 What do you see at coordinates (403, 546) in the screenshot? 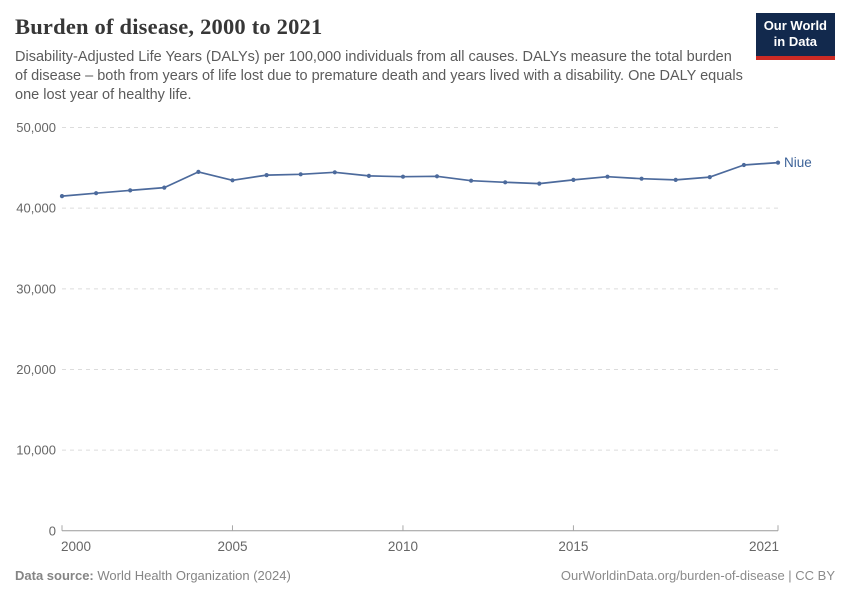
I see `x-axis-tick-label: 2010` at bounding box center [403, 546].